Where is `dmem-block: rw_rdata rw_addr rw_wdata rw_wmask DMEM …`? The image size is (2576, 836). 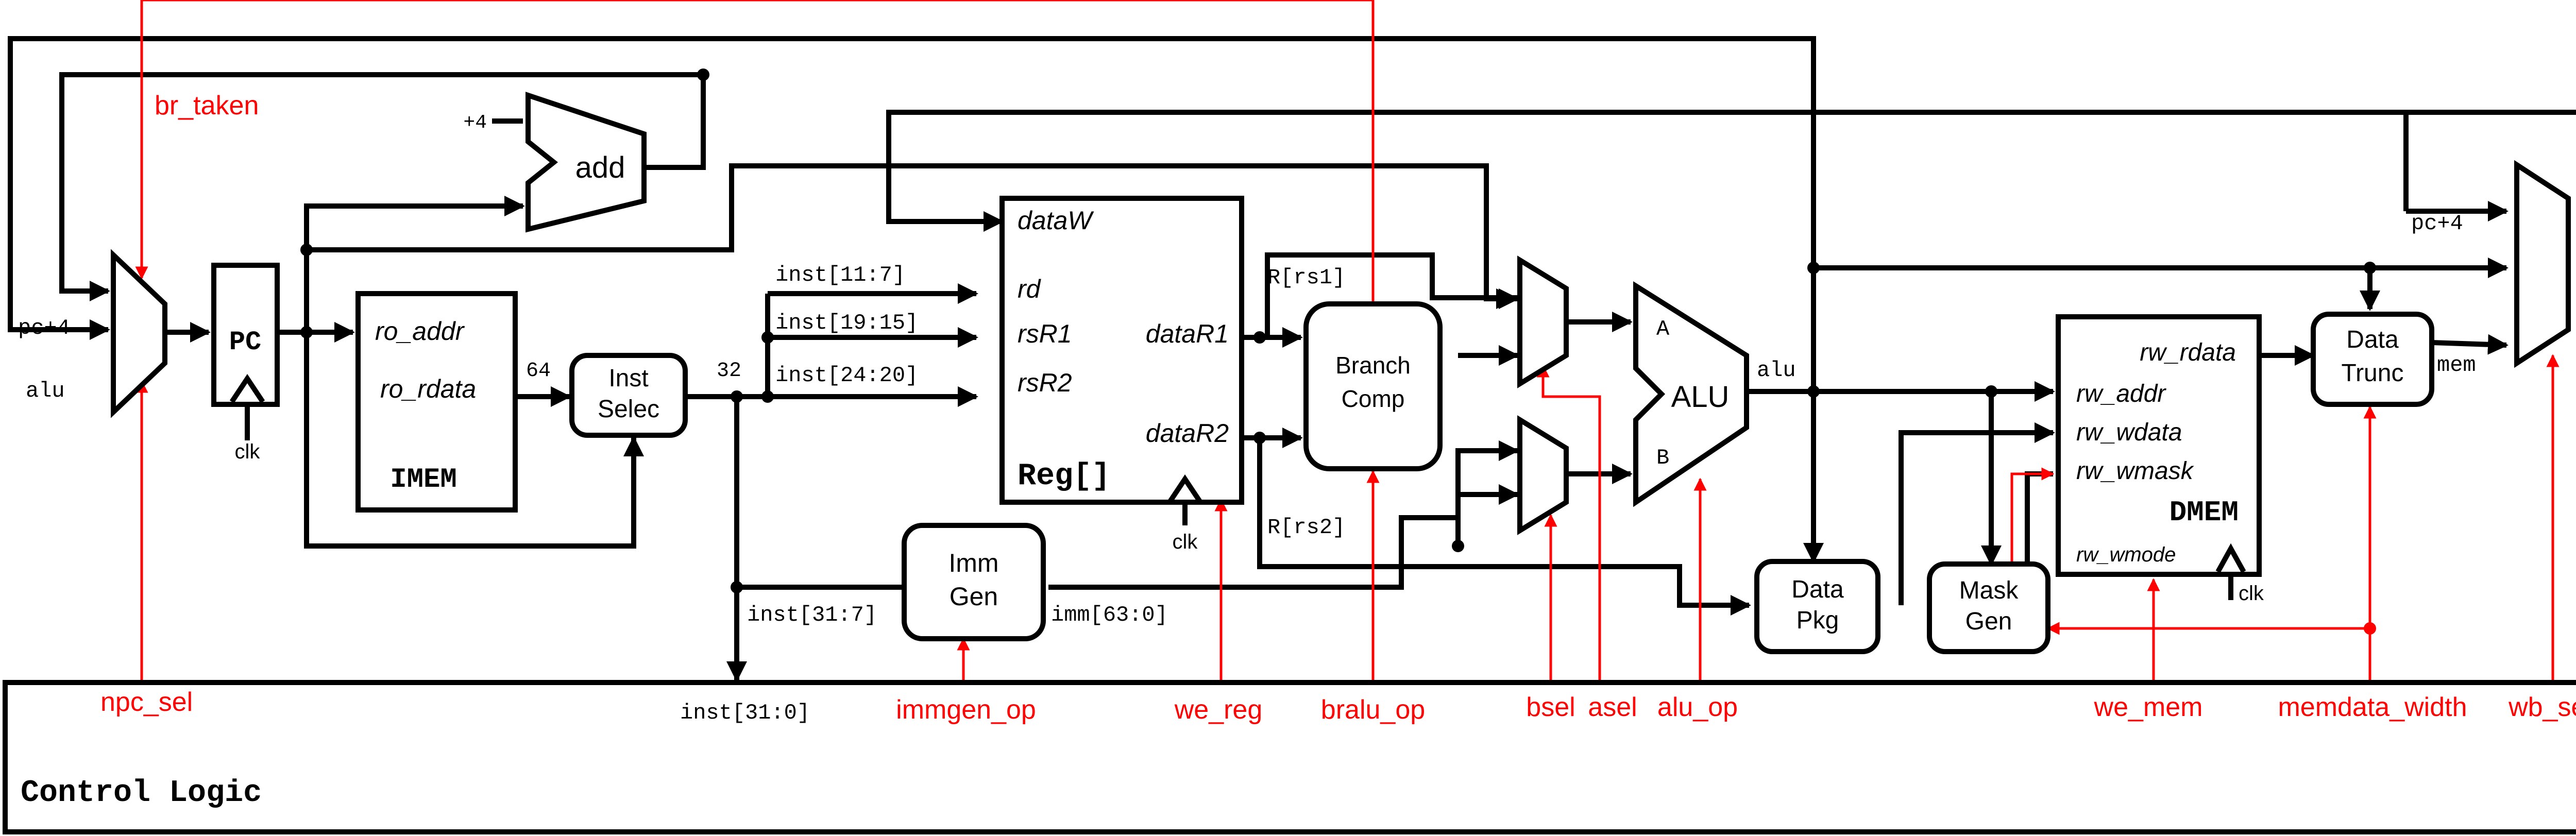 dmem-block: rw_rdata rw_addr rw_wdata rw_wmask DMEM … is located at coordinates (2159, 446).